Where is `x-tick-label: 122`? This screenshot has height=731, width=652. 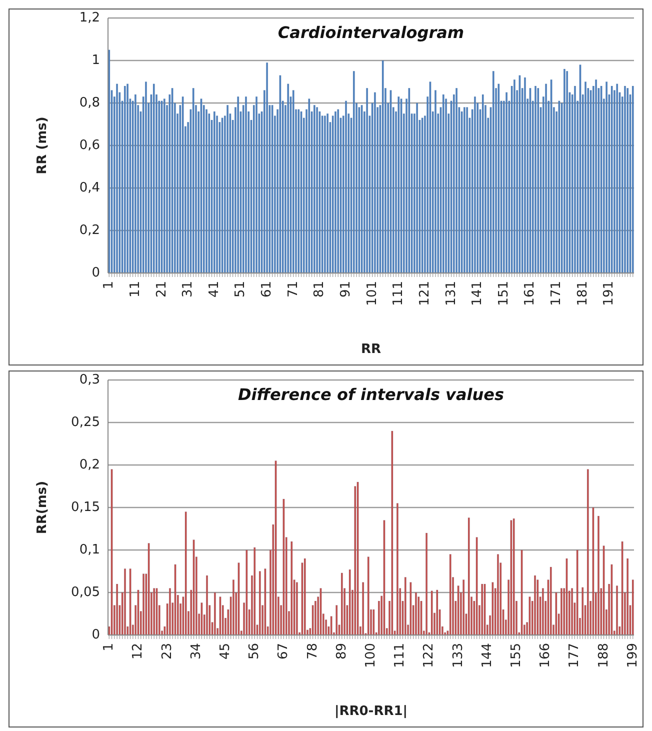 x-tick-label: 122 is located at coordinates (429, 655).